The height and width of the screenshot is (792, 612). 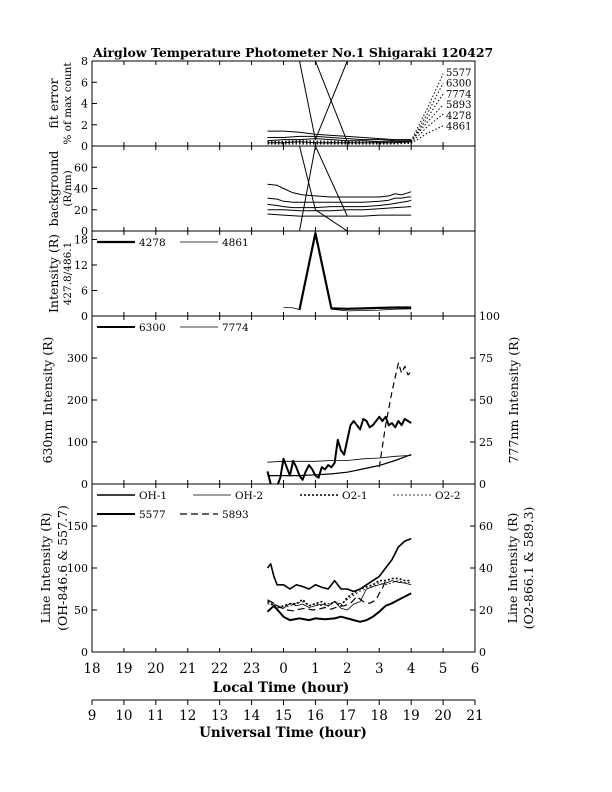 I want to click on universal-time-axis: 9 10 11 12 13 14 15 16 17 18 19 20 21, so click(x=286, y=711).